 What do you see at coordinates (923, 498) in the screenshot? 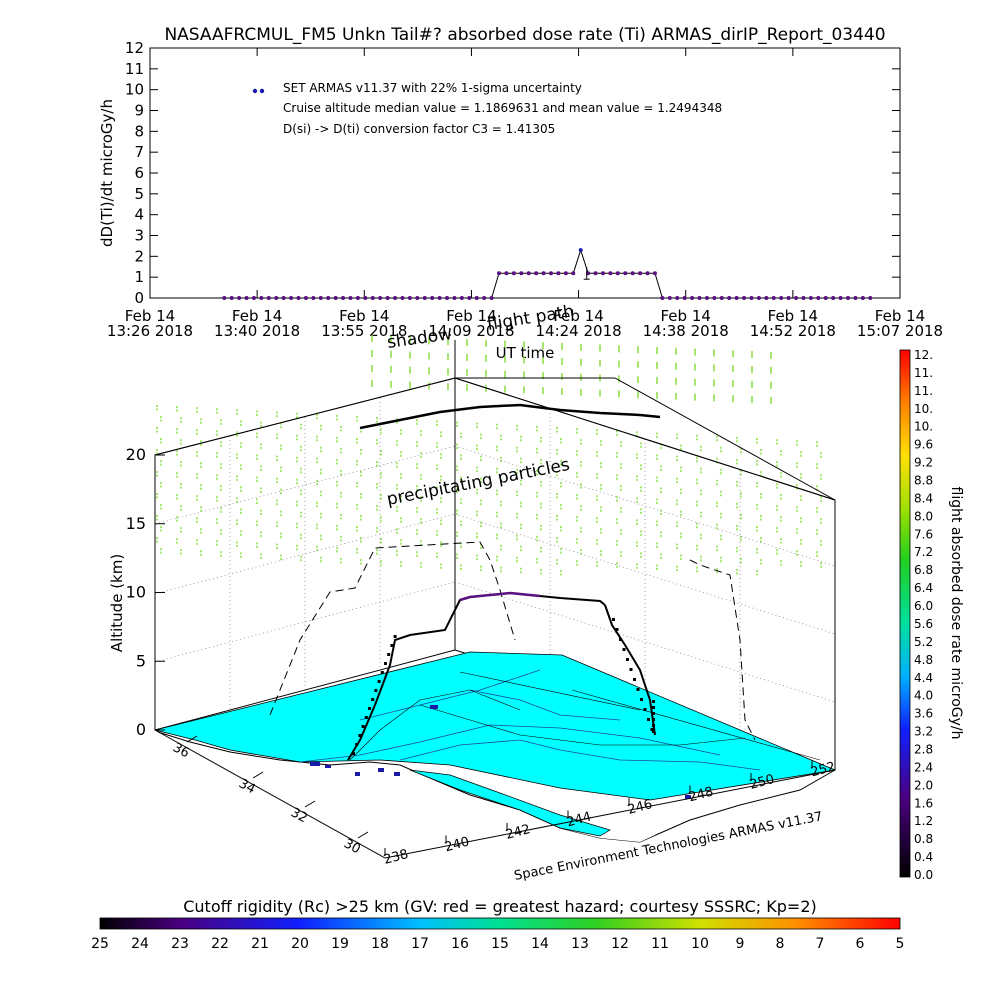
I see `colorbar-tick-label: 8.4` at bounding box center [923, 498].